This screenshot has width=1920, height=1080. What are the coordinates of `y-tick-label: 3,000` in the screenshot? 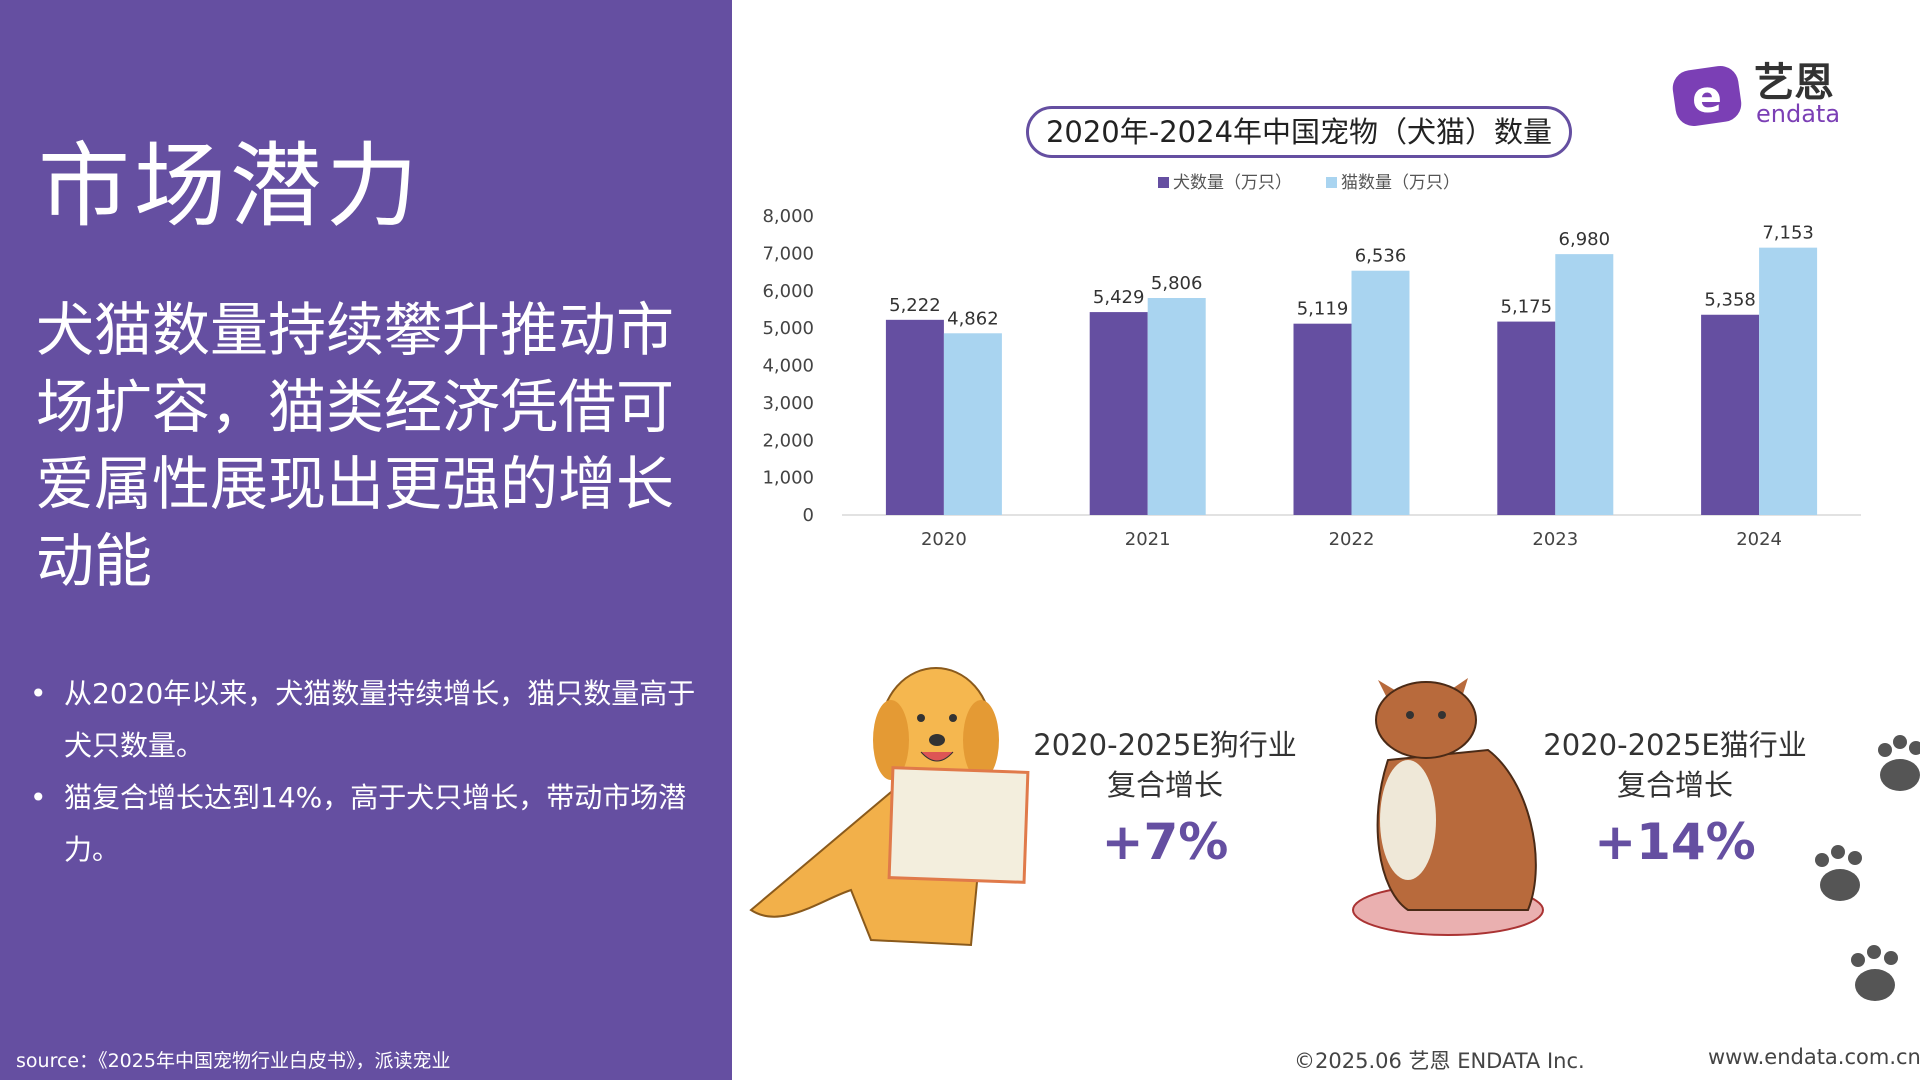 It's located at (788, 403).